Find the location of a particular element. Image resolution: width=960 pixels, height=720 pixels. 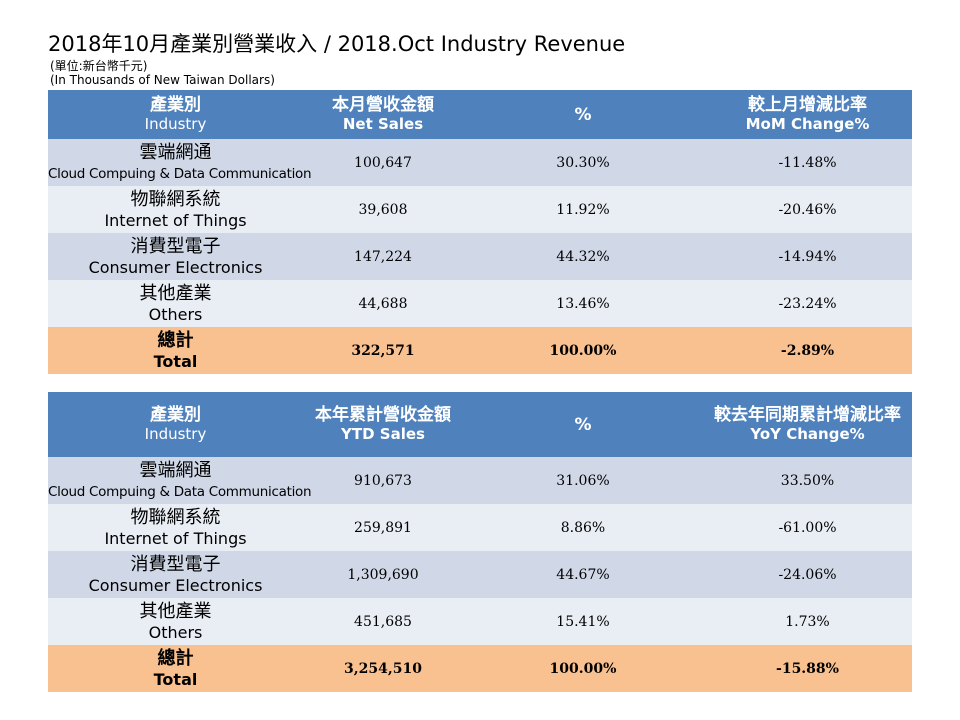

sales-cell: 44,688 is located at coordinates (383, 303).